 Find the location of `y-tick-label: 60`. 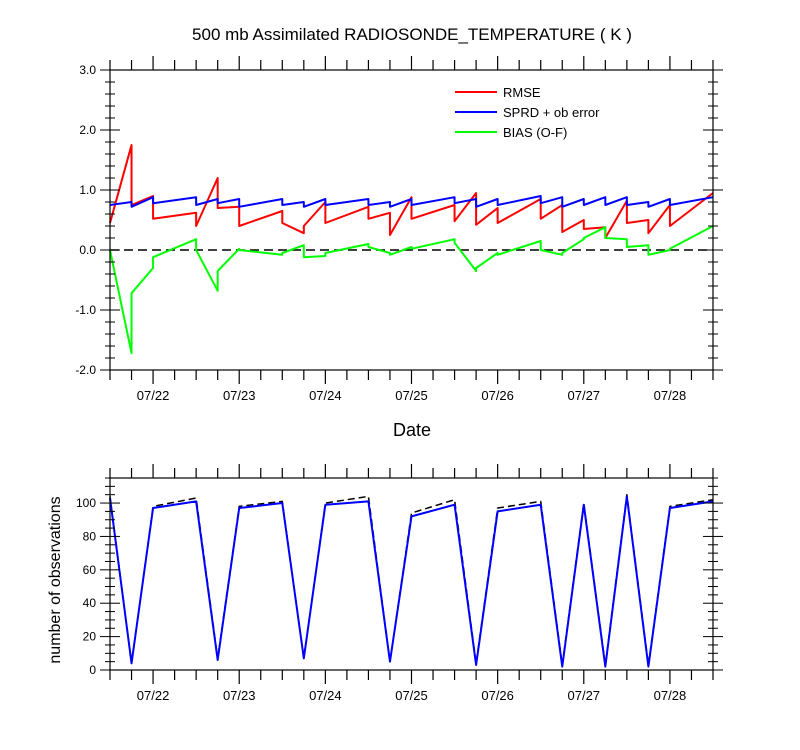

y-tick-label: 60 is located at coordinates (90, 570).